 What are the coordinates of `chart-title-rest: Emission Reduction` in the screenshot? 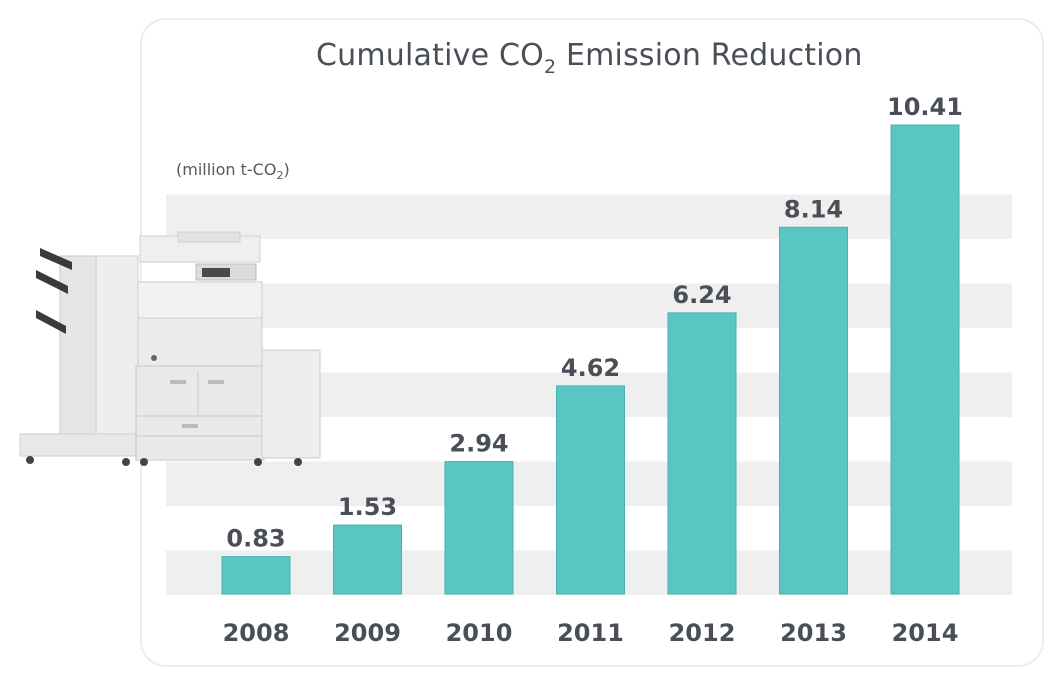 It's located at (709, 55).